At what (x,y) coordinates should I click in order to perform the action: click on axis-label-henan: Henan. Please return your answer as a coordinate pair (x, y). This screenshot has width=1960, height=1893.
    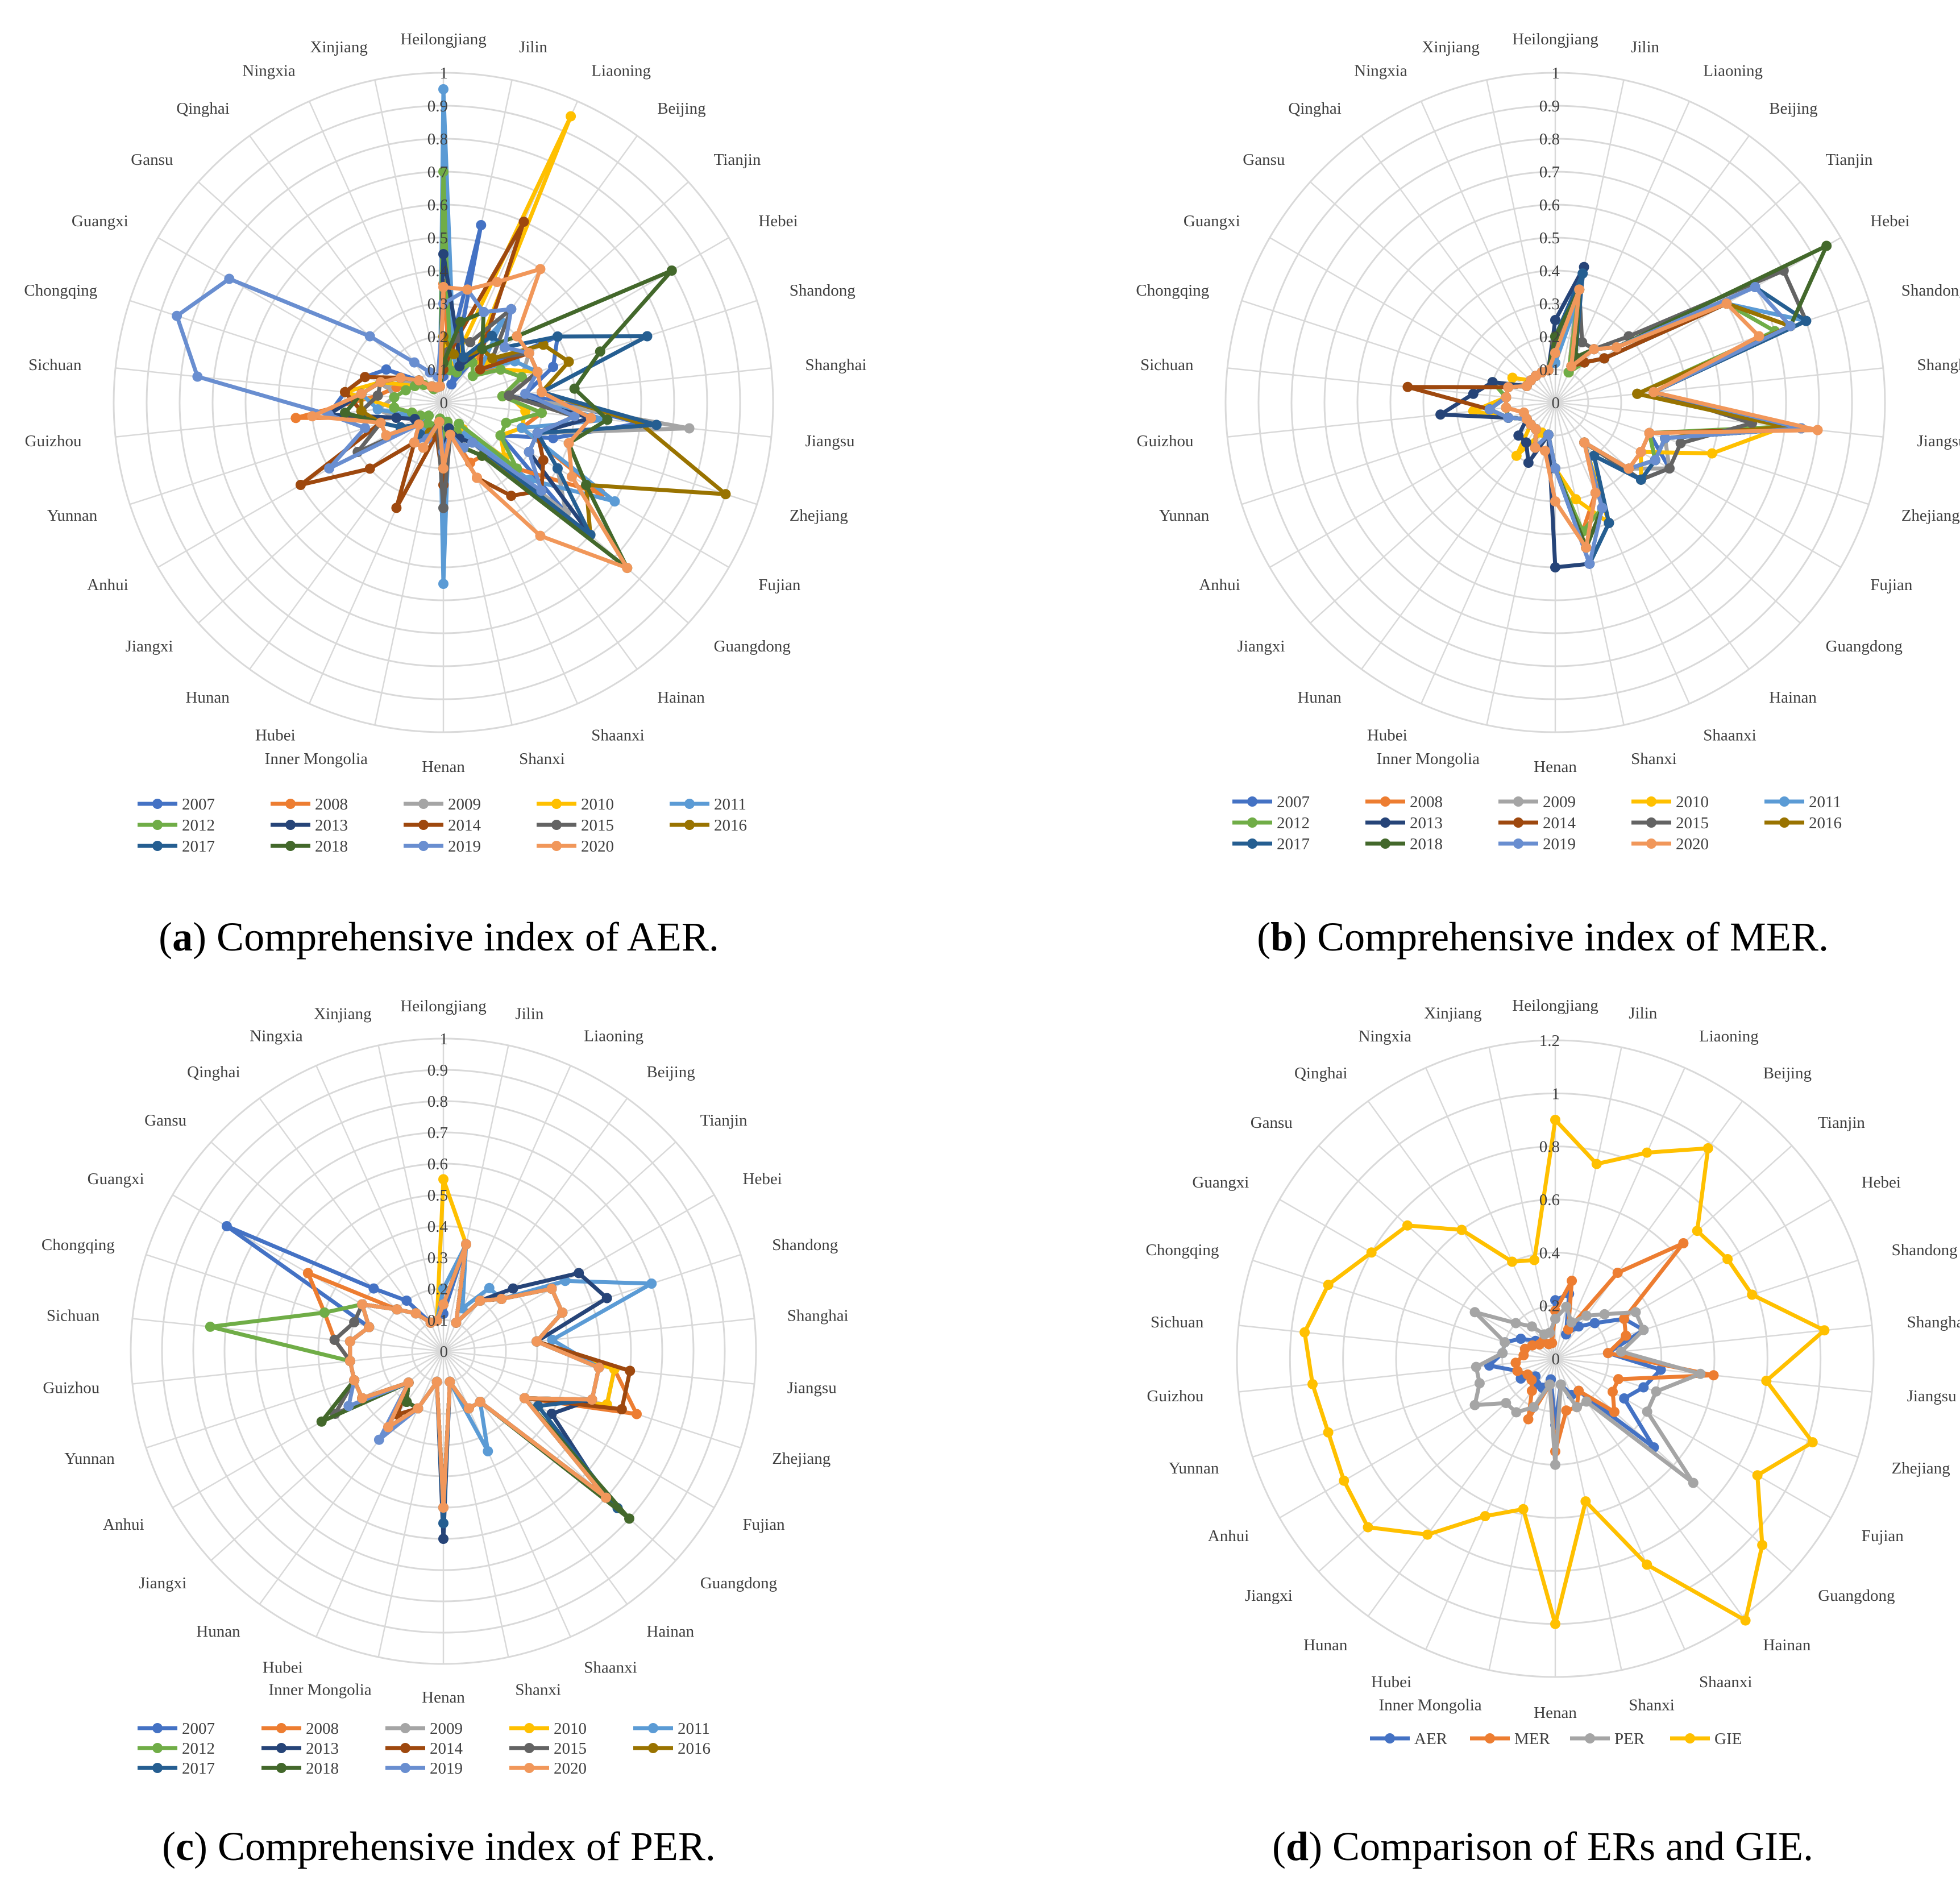
    Looking at the image, I should click on (443, 1697).